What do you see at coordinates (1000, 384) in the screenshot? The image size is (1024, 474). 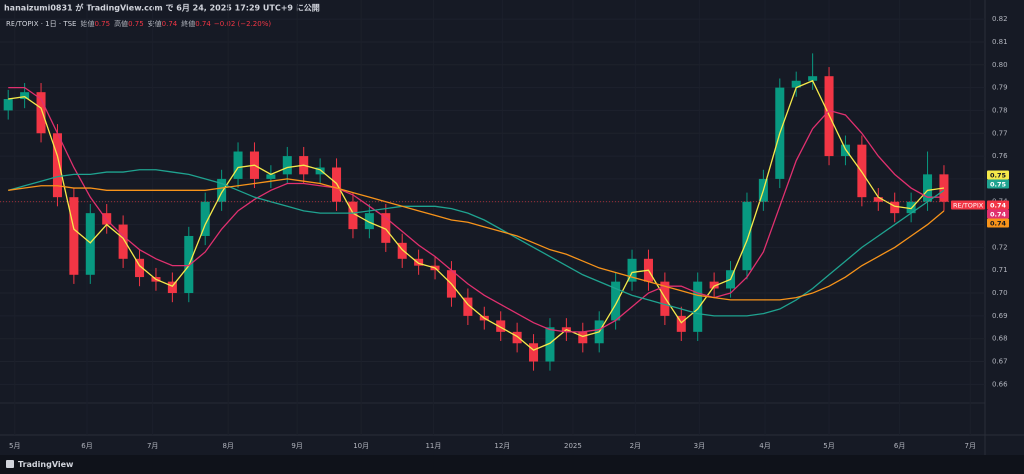 I see `y-tick-label: 0.66` at bounding box center [1000, 384].